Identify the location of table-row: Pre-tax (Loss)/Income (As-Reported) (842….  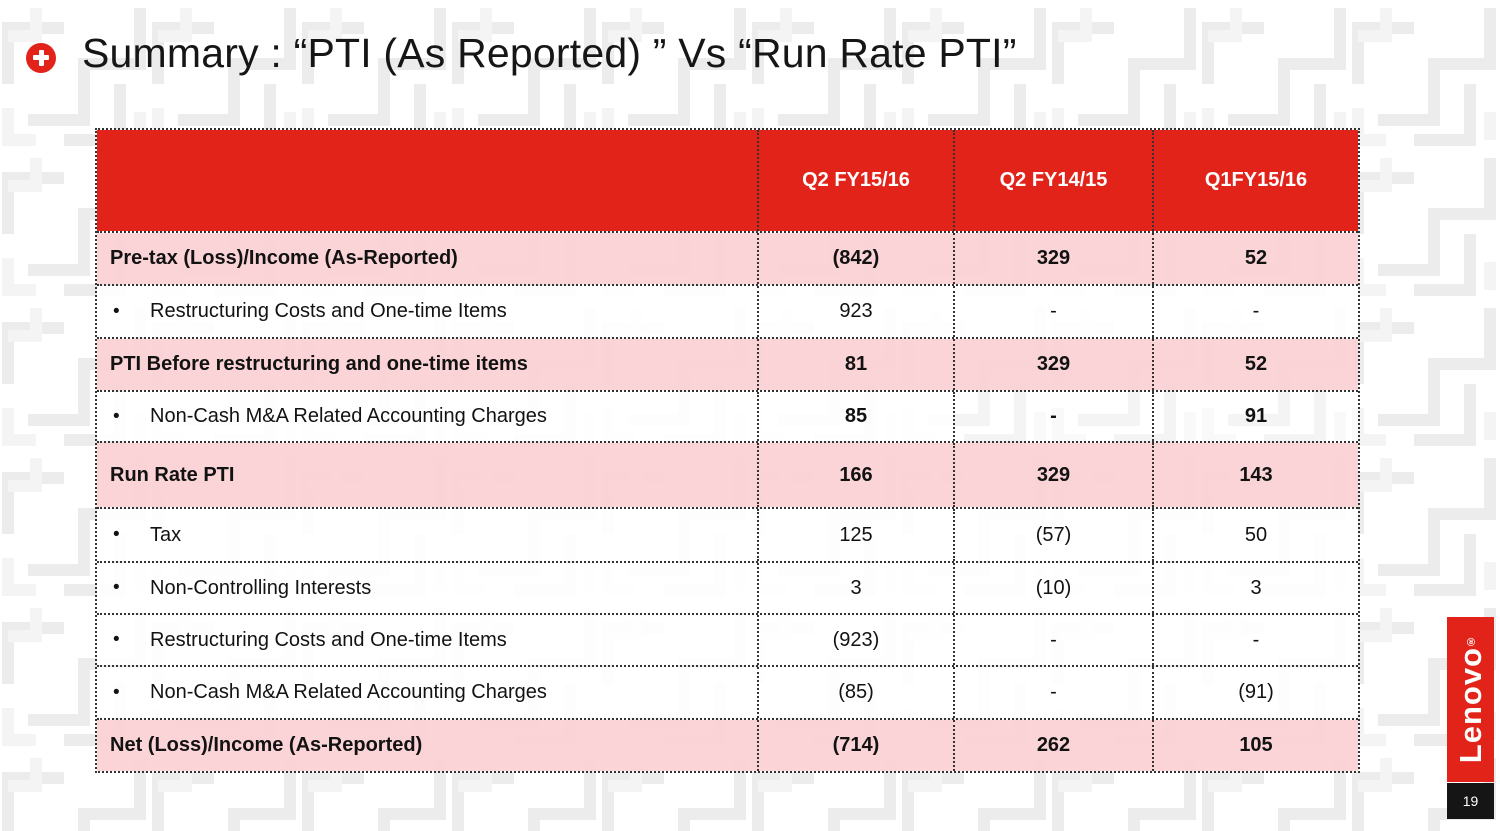
(727, 257).